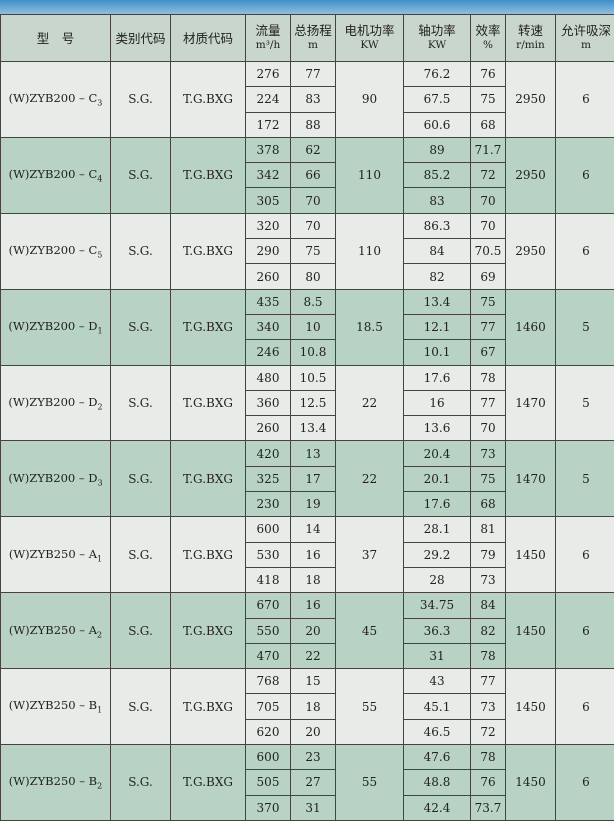  I want to click on shaft-power-cell: 46.5, so click(437, 731).